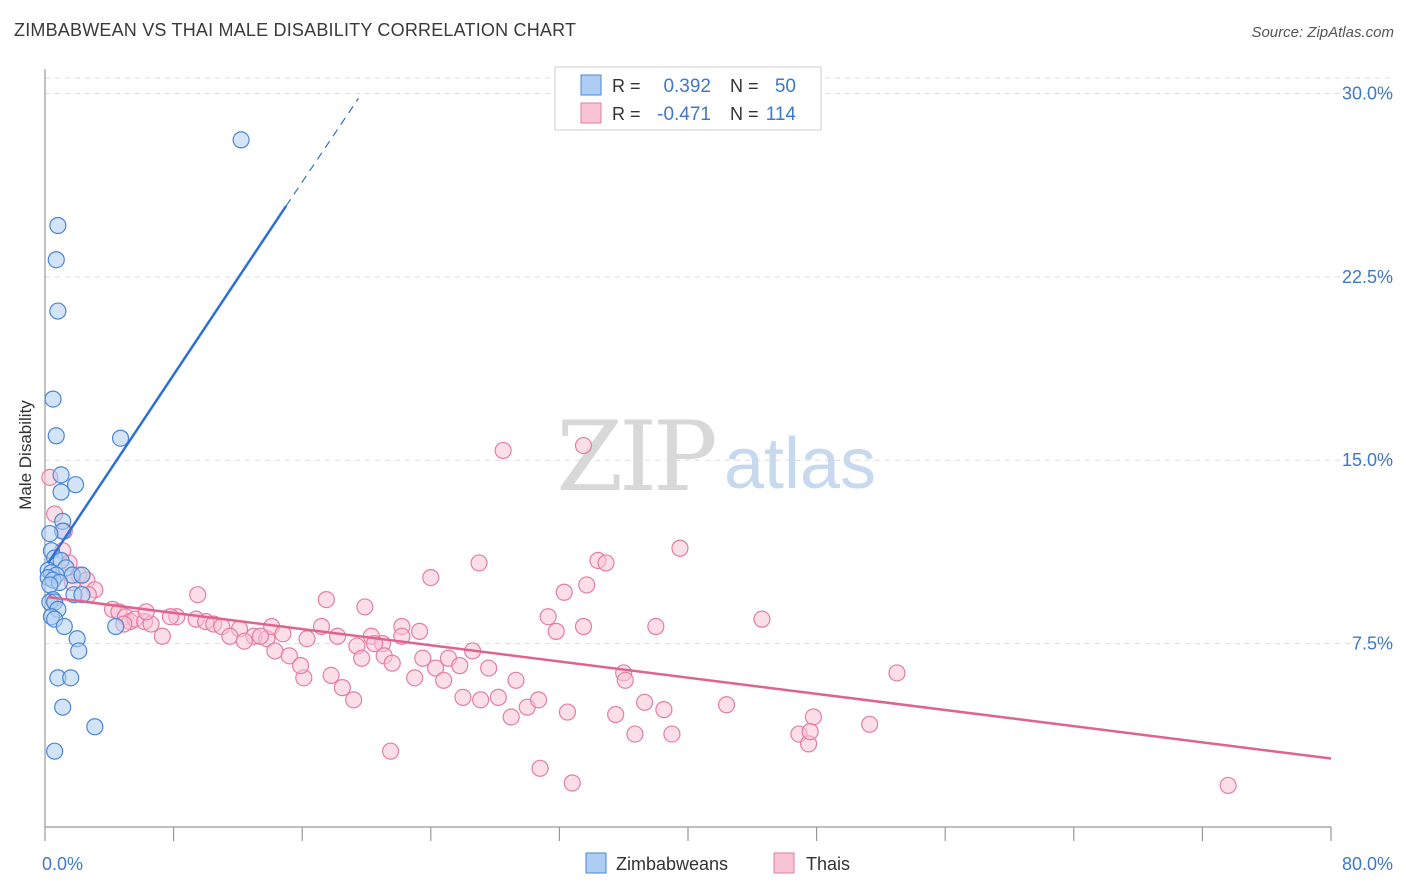 This screenshot has width=1406, height=892. What do you see at coordinates (672, 864) in the screenshot?
I see `legend-zimbabweans-label: Zimbabweans` at bounding box center [672, 864].